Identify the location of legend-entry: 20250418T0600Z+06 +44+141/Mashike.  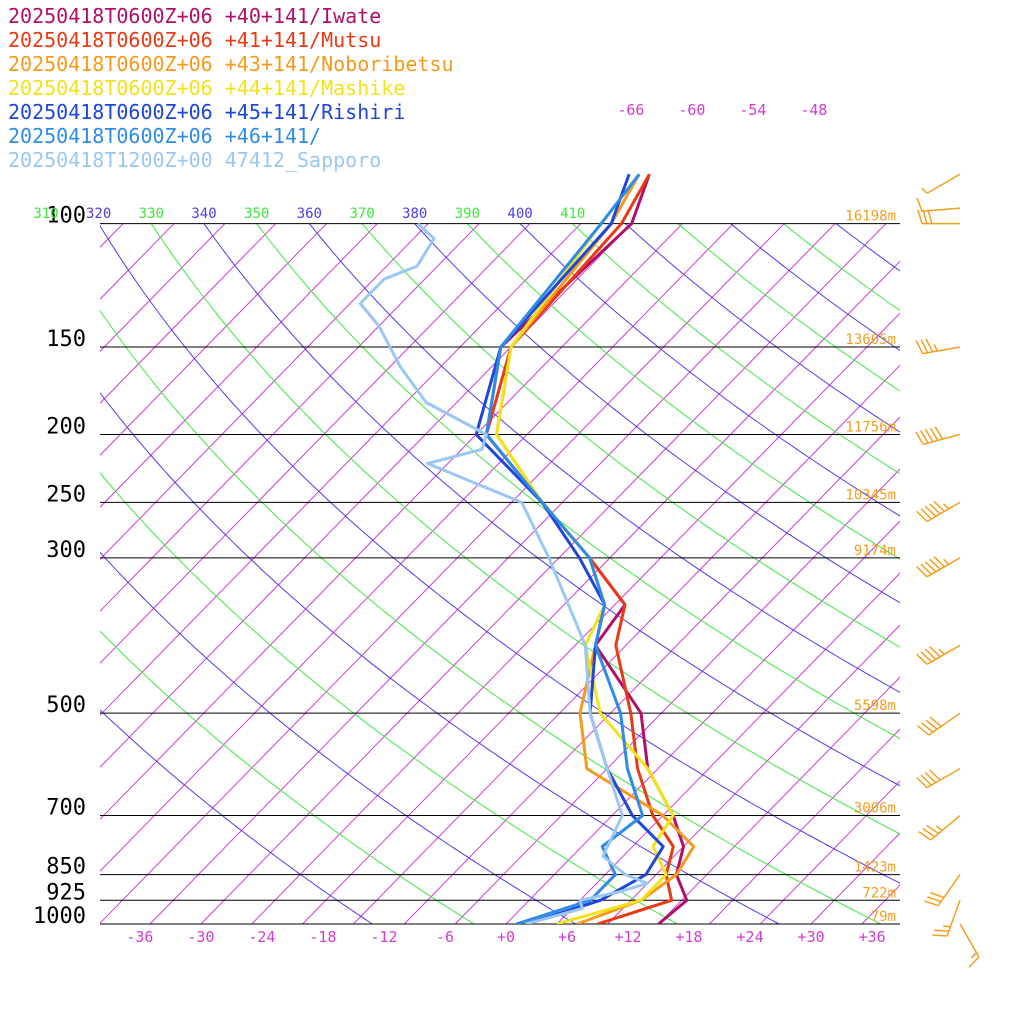
(207, 88).